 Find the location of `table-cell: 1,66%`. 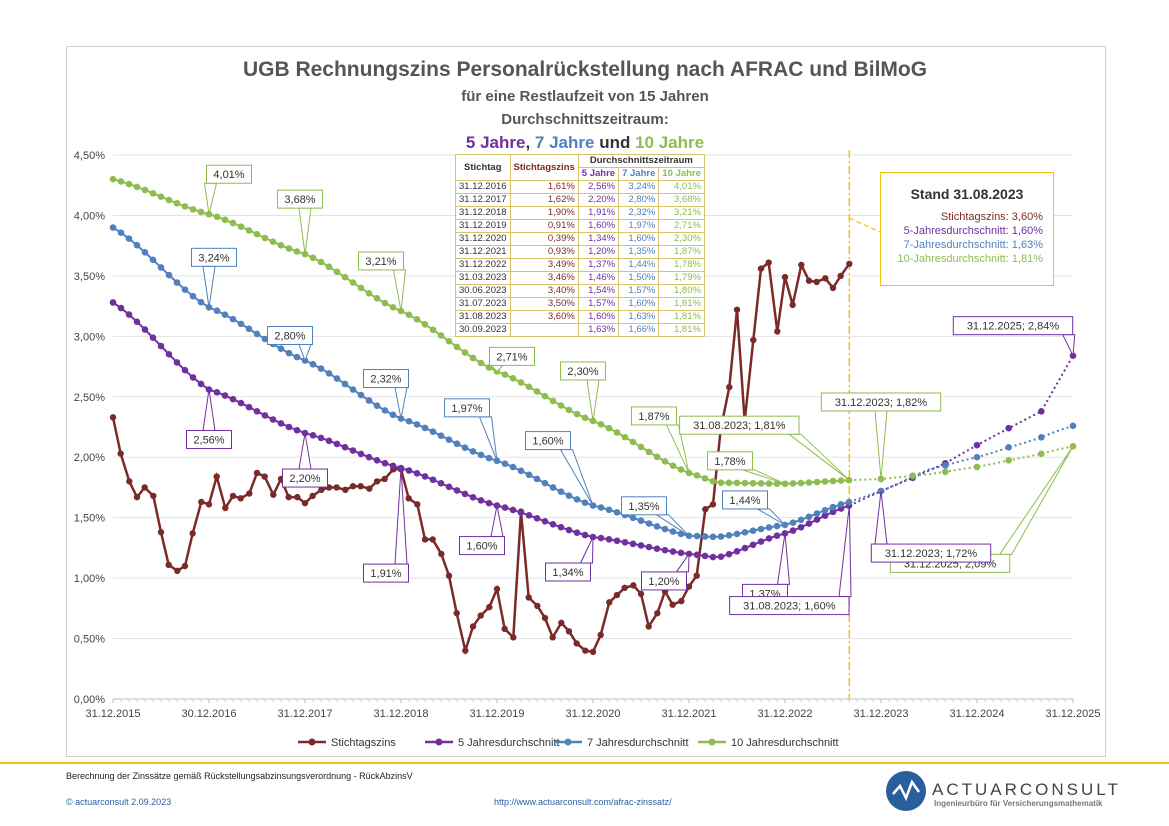

table-cell: 1,66% is located at coordinates (639, 330).